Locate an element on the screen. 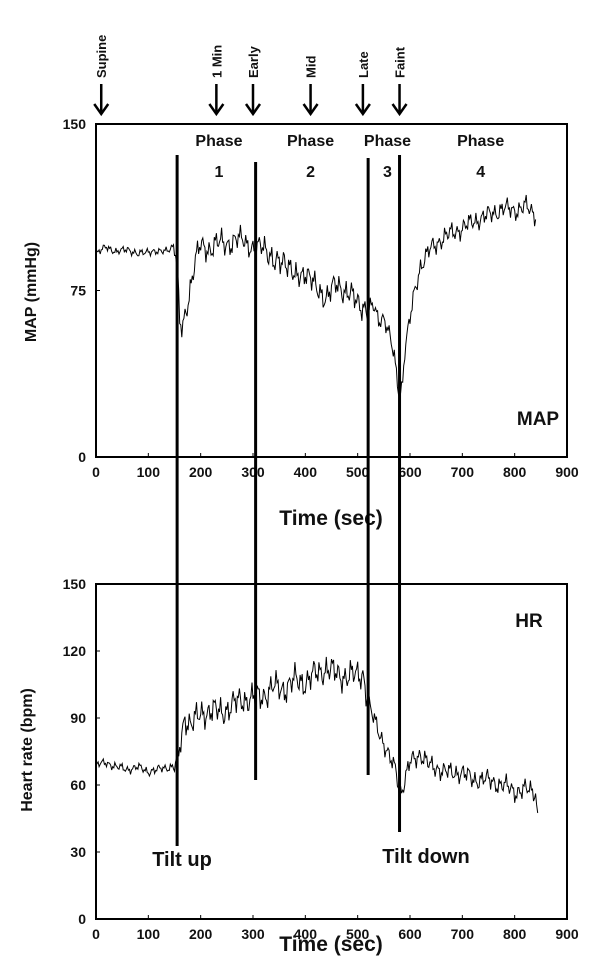  phase-1-number: 1 is located at coordinates (219, 172).